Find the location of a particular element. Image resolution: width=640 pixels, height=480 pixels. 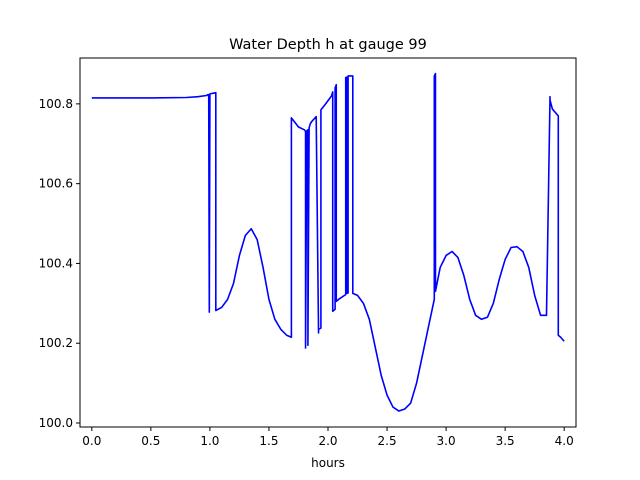

x-tick-label: 1.0 is located at coordinates (209, 441).